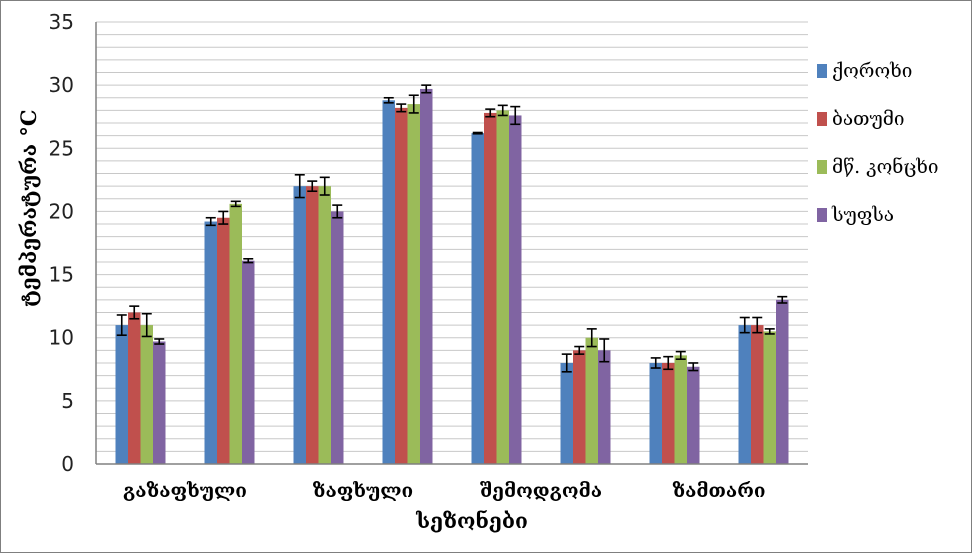 Image resolution: width=972 pixels, height=553 pixels. What do you see at coordinates (541, 491) in the screenshot?
I see `x-tick-label: შემოდგომა` at bounding box center [541, 491].